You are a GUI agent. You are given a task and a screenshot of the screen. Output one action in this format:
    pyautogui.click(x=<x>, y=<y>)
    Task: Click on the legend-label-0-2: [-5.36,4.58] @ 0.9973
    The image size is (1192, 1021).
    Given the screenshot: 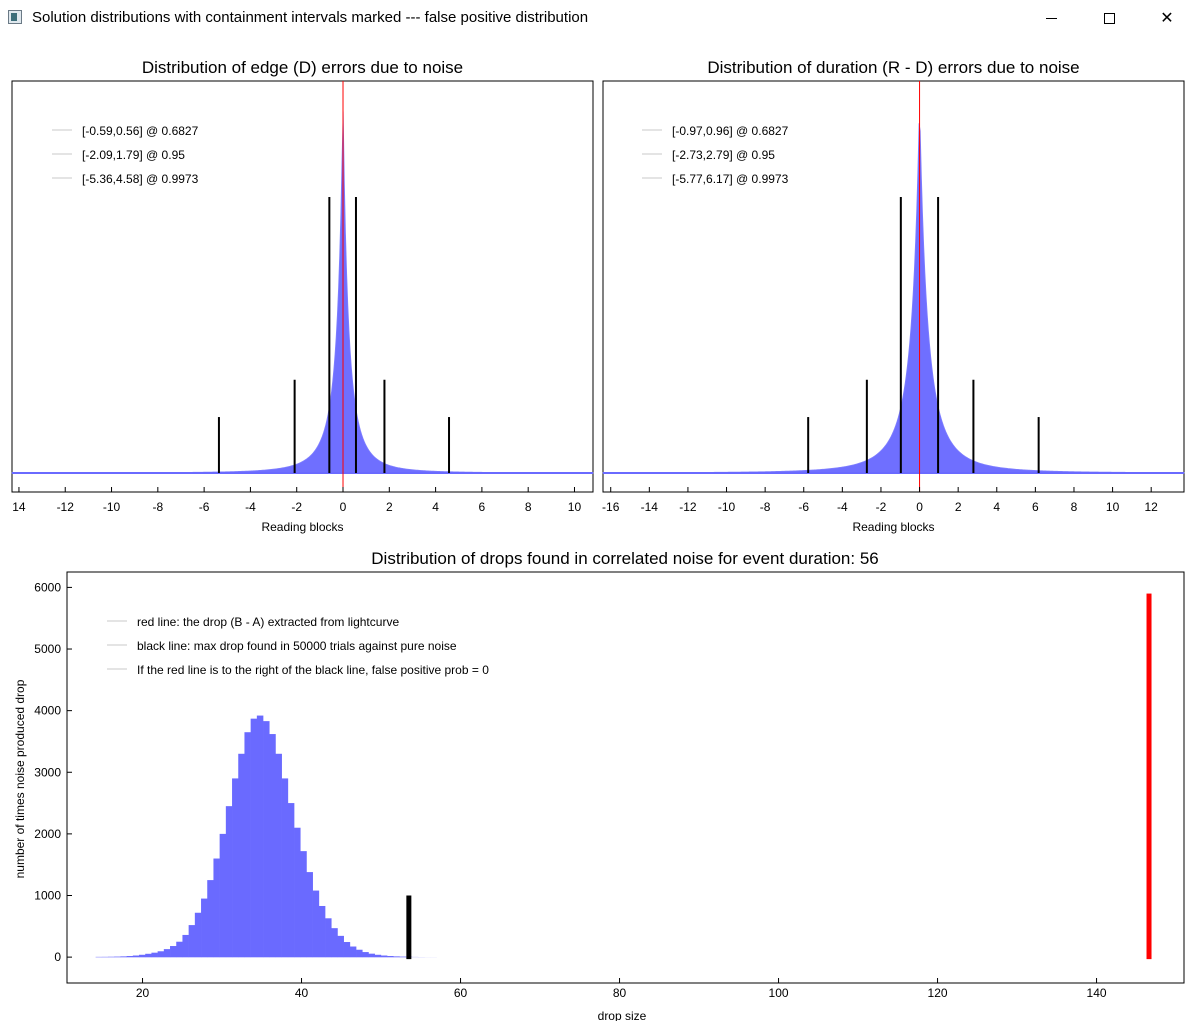 What is the action you would take?
    pyautogui.click(x=140, y=179)
    